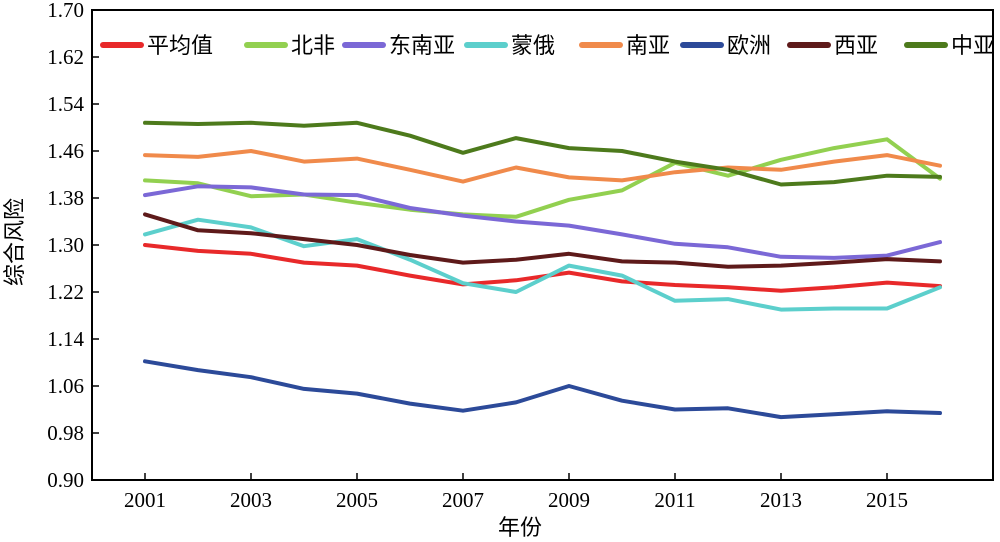 The width and height of the screenshot is (1000, 542). Describe the element at coordinates (533, 46) in the screenshot. I see `legend-label: 蒙俄` at that location.